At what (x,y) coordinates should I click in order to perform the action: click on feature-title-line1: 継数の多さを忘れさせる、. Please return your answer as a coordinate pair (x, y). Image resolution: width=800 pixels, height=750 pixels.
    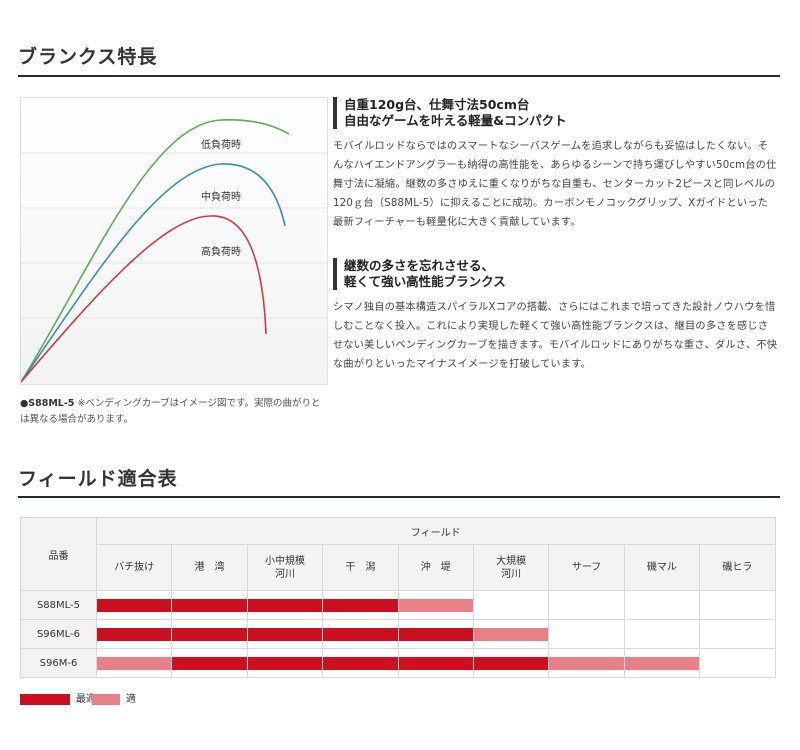
    Looking at the image, I should click on (419, 265).